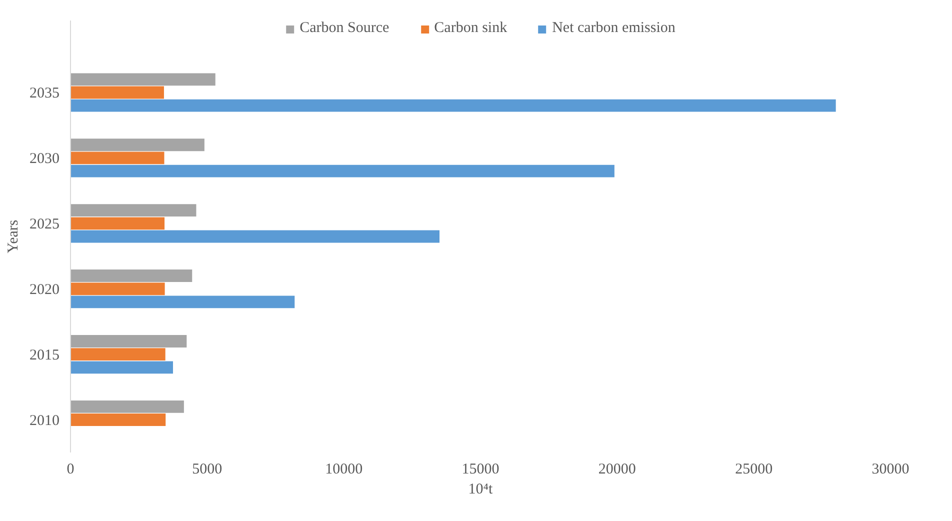 Image resolution: width=952 pixels, height=521 pixels. What do you see at coordinates (207, 470) in the screenshot?
I see `x-tick-label: 5000` at bounding box center [207, 470].